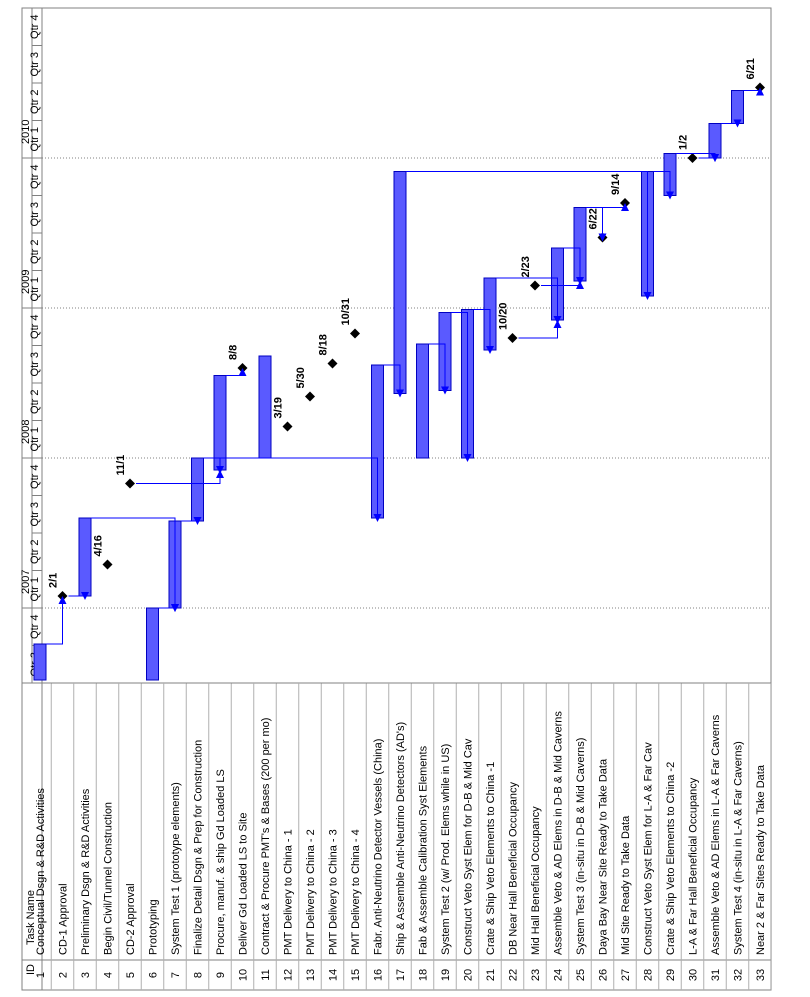  I want to click on task-id: 18, so click(424, 975).